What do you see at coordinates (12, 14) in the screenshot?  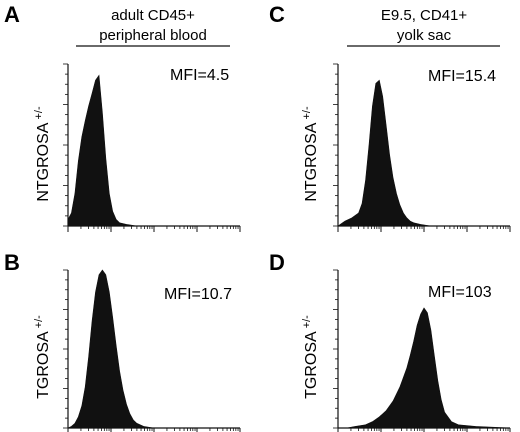 I see `panel-letter-a: A` at bounding box center [12, 14].